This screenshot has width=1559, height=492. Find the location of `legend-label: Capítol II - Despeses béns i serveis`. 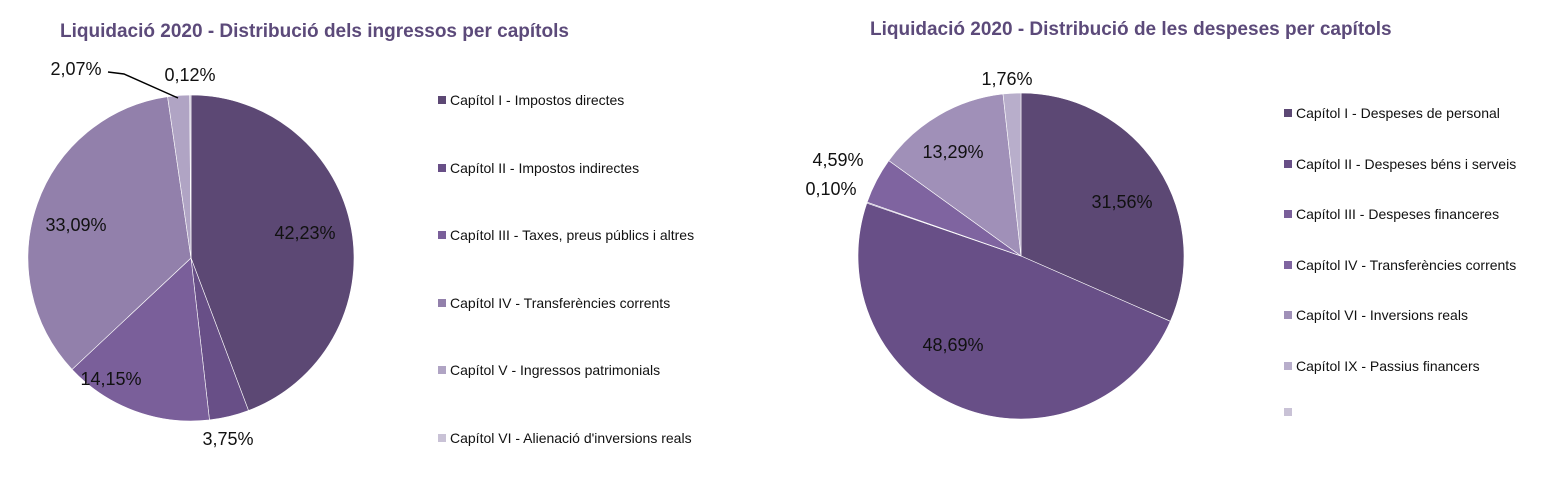

legend-label: Capítol II - Despeses béns i serveis is located at coordinates (1406, 163).